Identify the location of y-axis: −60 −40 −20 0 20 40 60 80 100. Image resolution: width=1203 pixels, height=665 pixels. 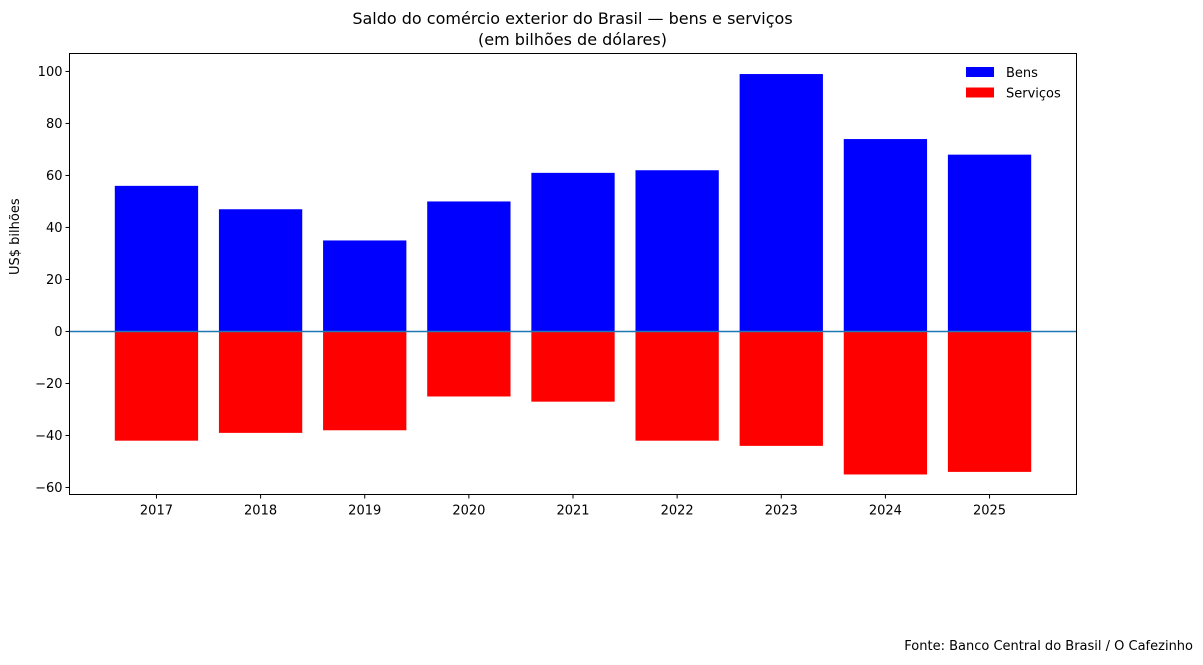
(52, 280).